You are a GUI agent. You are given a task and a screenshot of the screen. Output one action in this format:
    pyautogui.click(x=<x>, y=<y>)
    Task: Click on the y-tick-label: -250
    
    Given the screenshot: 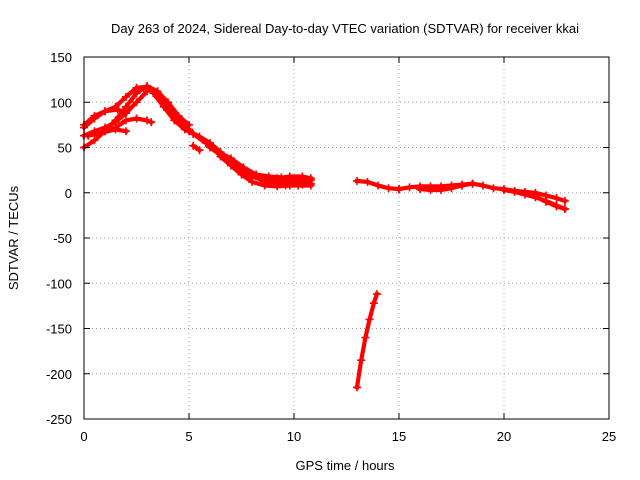 What is the action you would take?
    pyautogui.click(x=59, y=419)
    